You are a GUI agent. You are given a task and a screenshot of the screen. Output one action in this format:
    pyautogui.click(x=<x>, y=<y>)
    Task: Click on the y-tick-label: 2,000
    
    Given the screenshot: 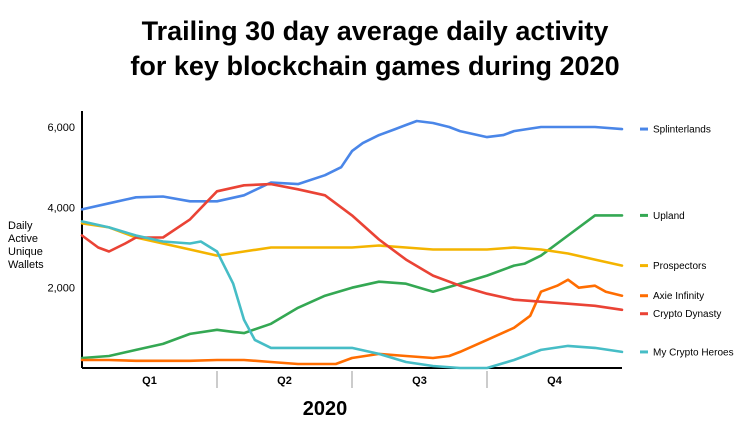 What is the action you would take?
    pyautogui.click(x=61, y=289)
    